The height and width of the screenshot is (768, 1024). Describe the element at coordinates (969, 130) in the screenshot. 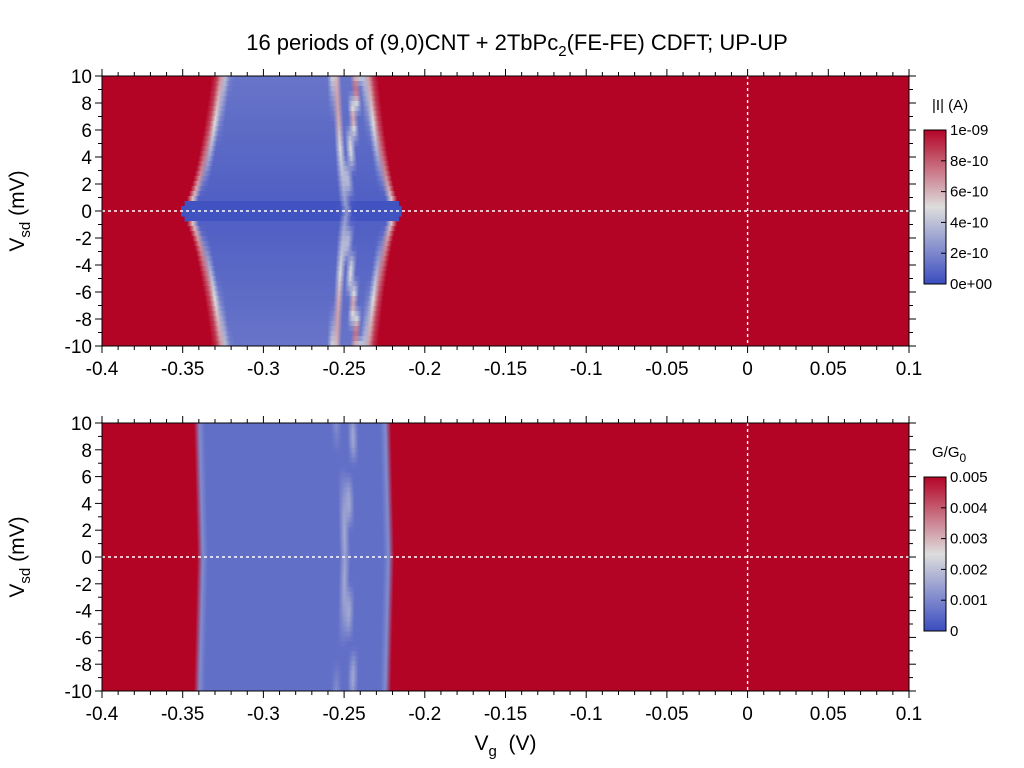

I see `colorbar-tick-label: 1e-09` at that location.